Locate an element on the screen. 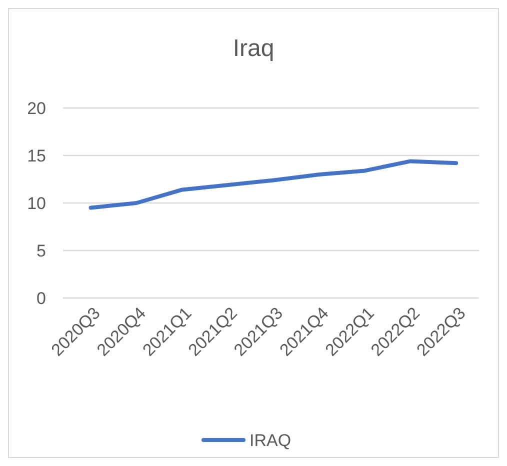 This screenshot has width=507, height=466. y-tick-label: 10 is located at coordinates (36, 203).